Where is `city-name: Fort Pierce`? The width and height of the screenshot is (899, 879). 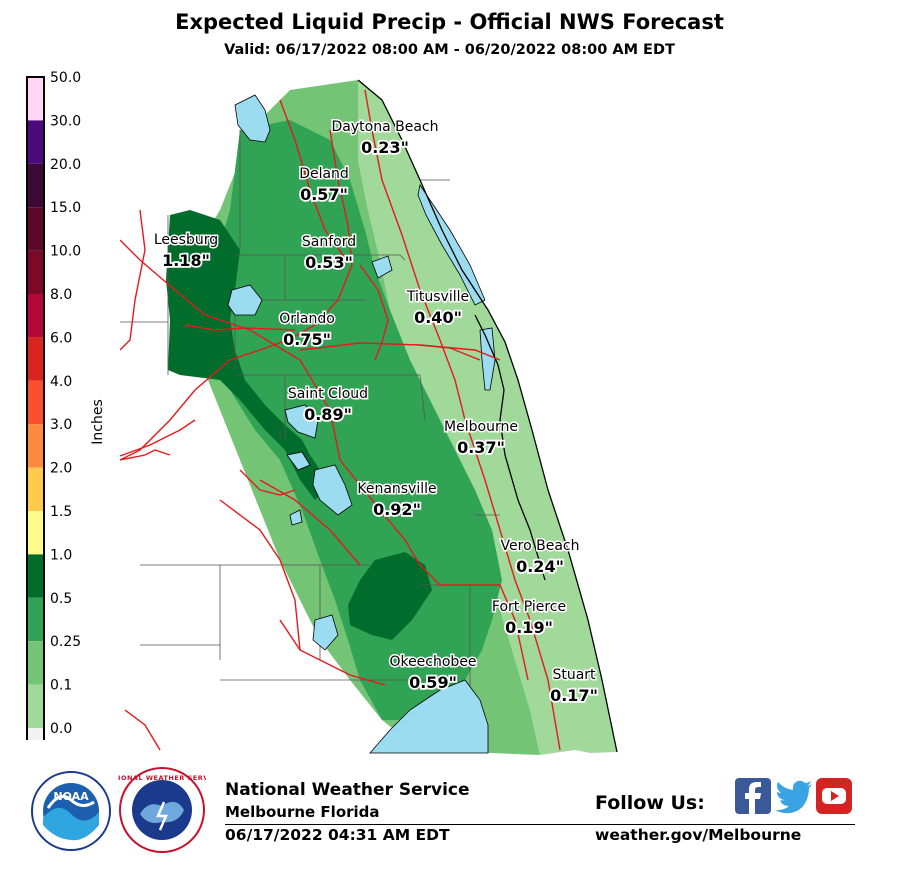
city-name: Fort Pierce is located at coordinates (529, 607).